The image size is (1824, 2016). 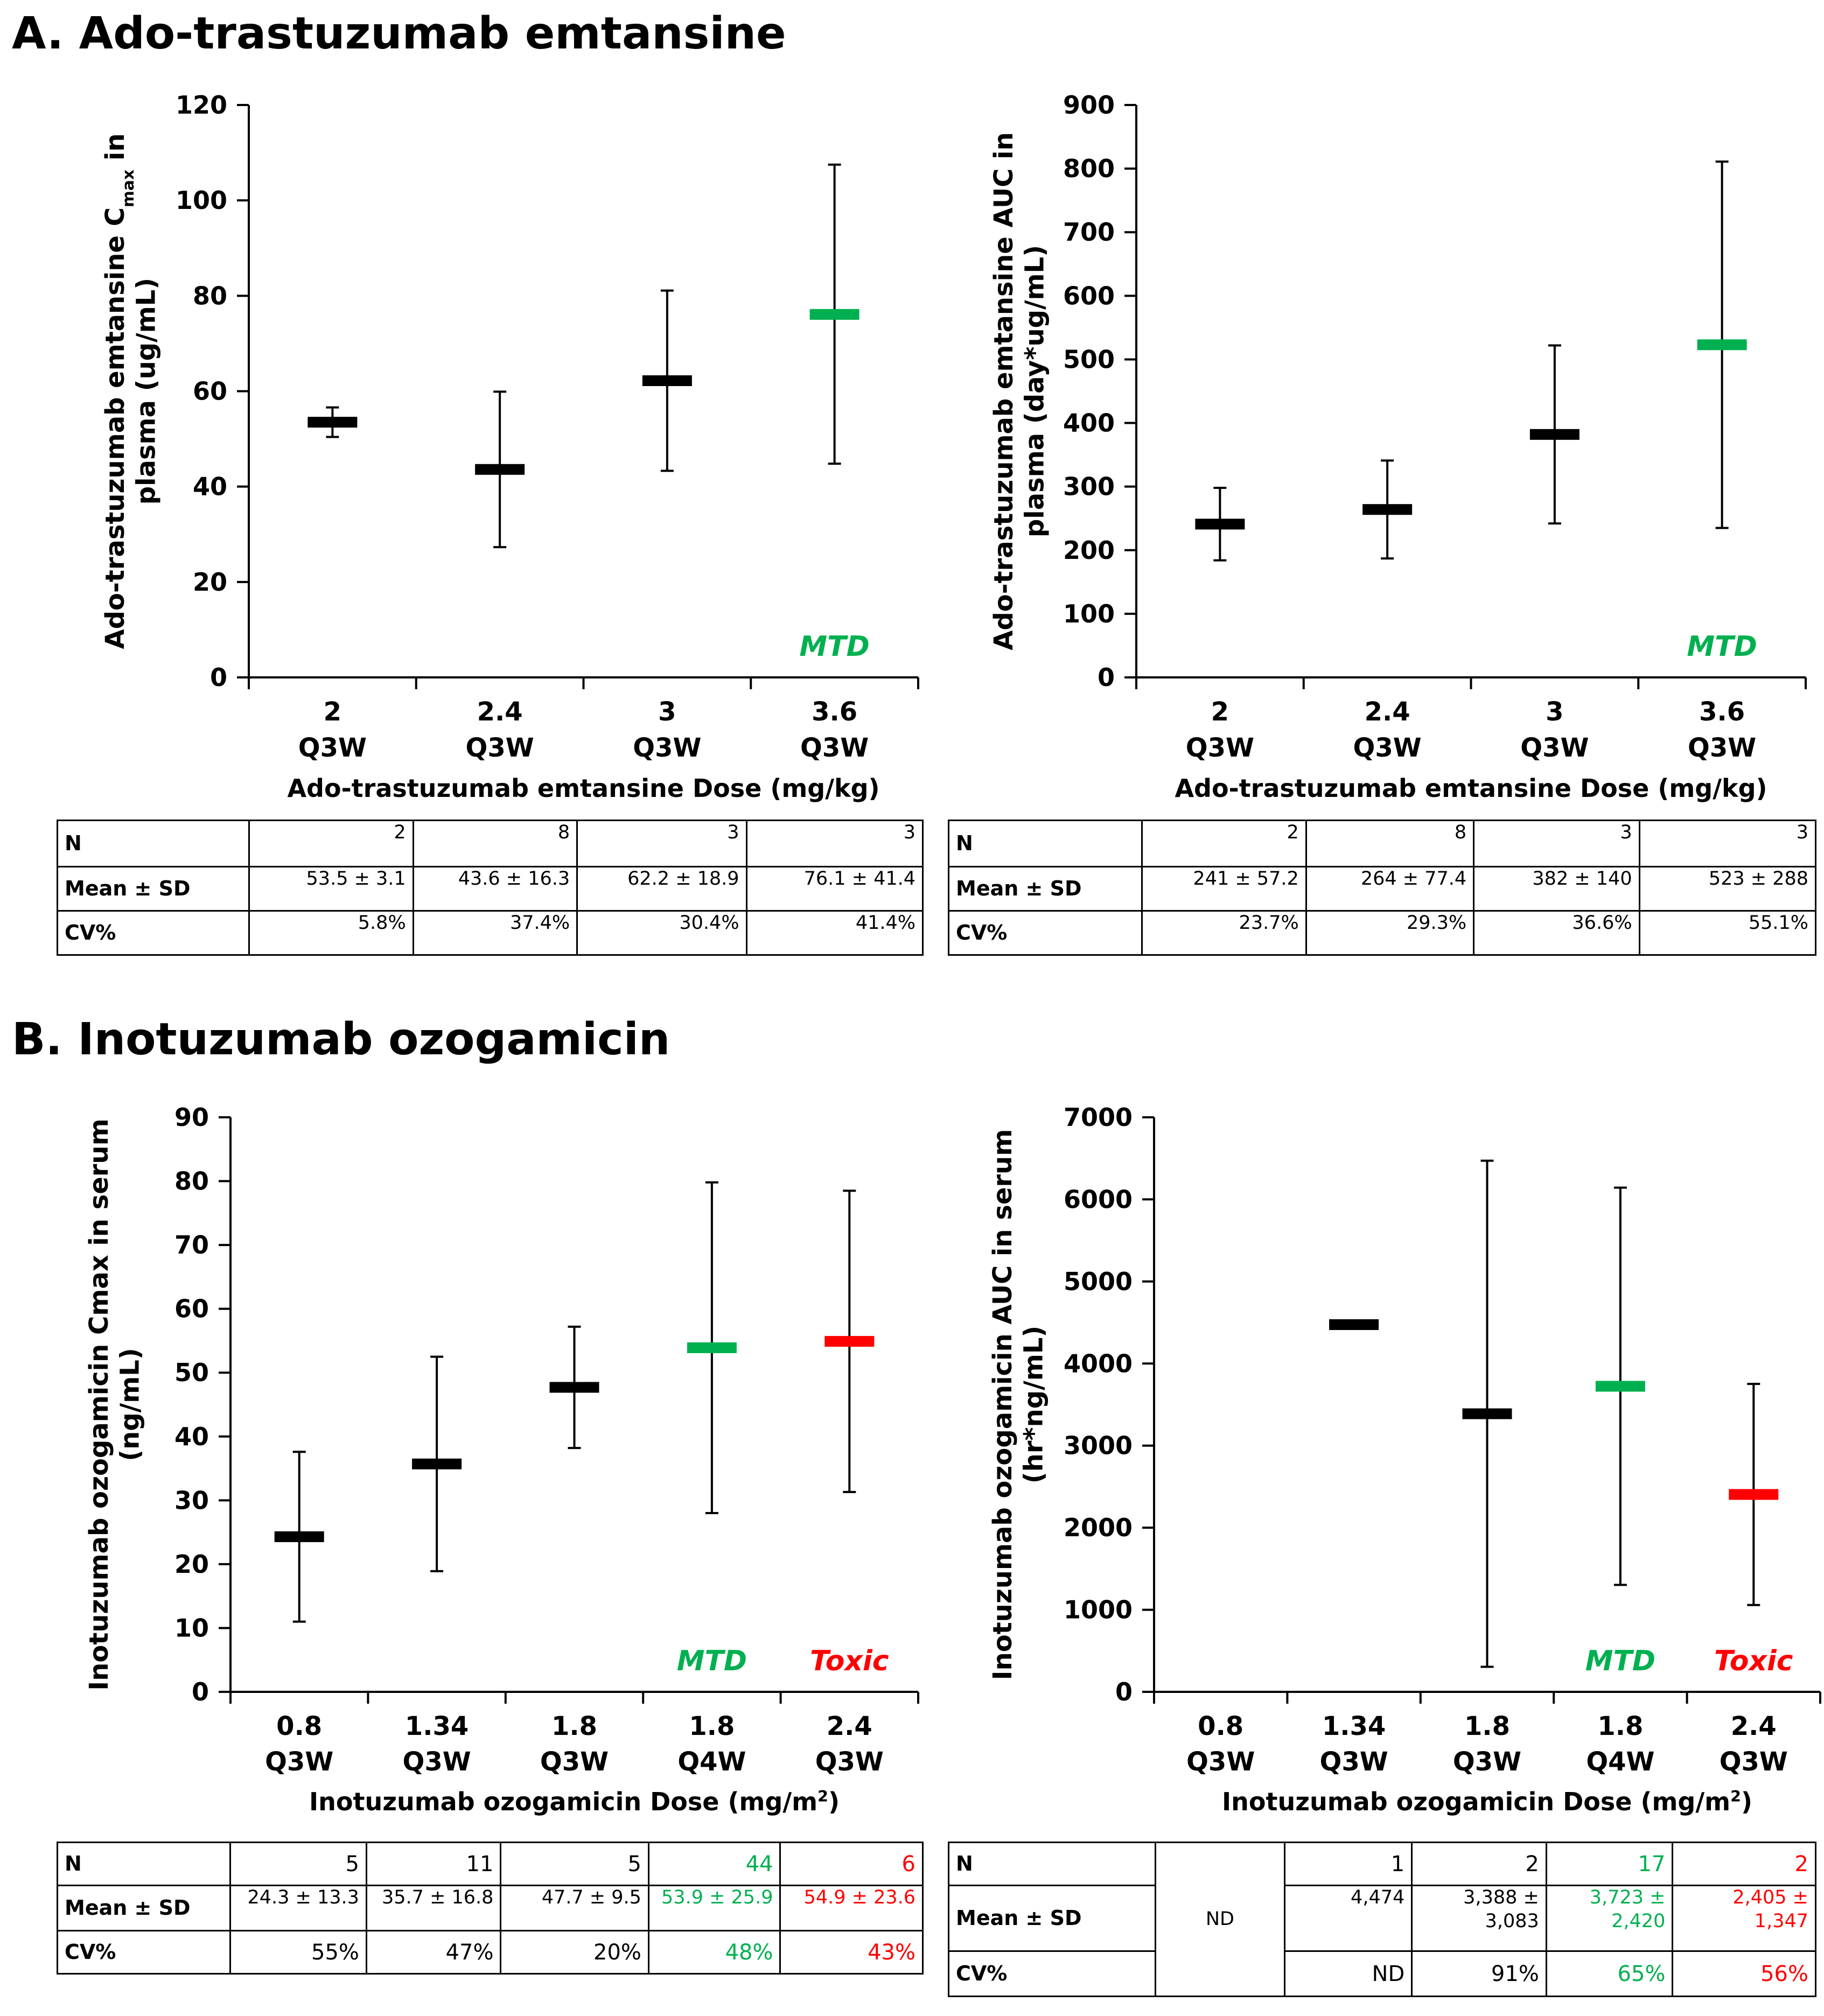 What do you see at coordinates (1620, 1661) in the screenshot?
I see `b-auc-annotation-mtd: MTD` at bounding box center [1620, 1661].